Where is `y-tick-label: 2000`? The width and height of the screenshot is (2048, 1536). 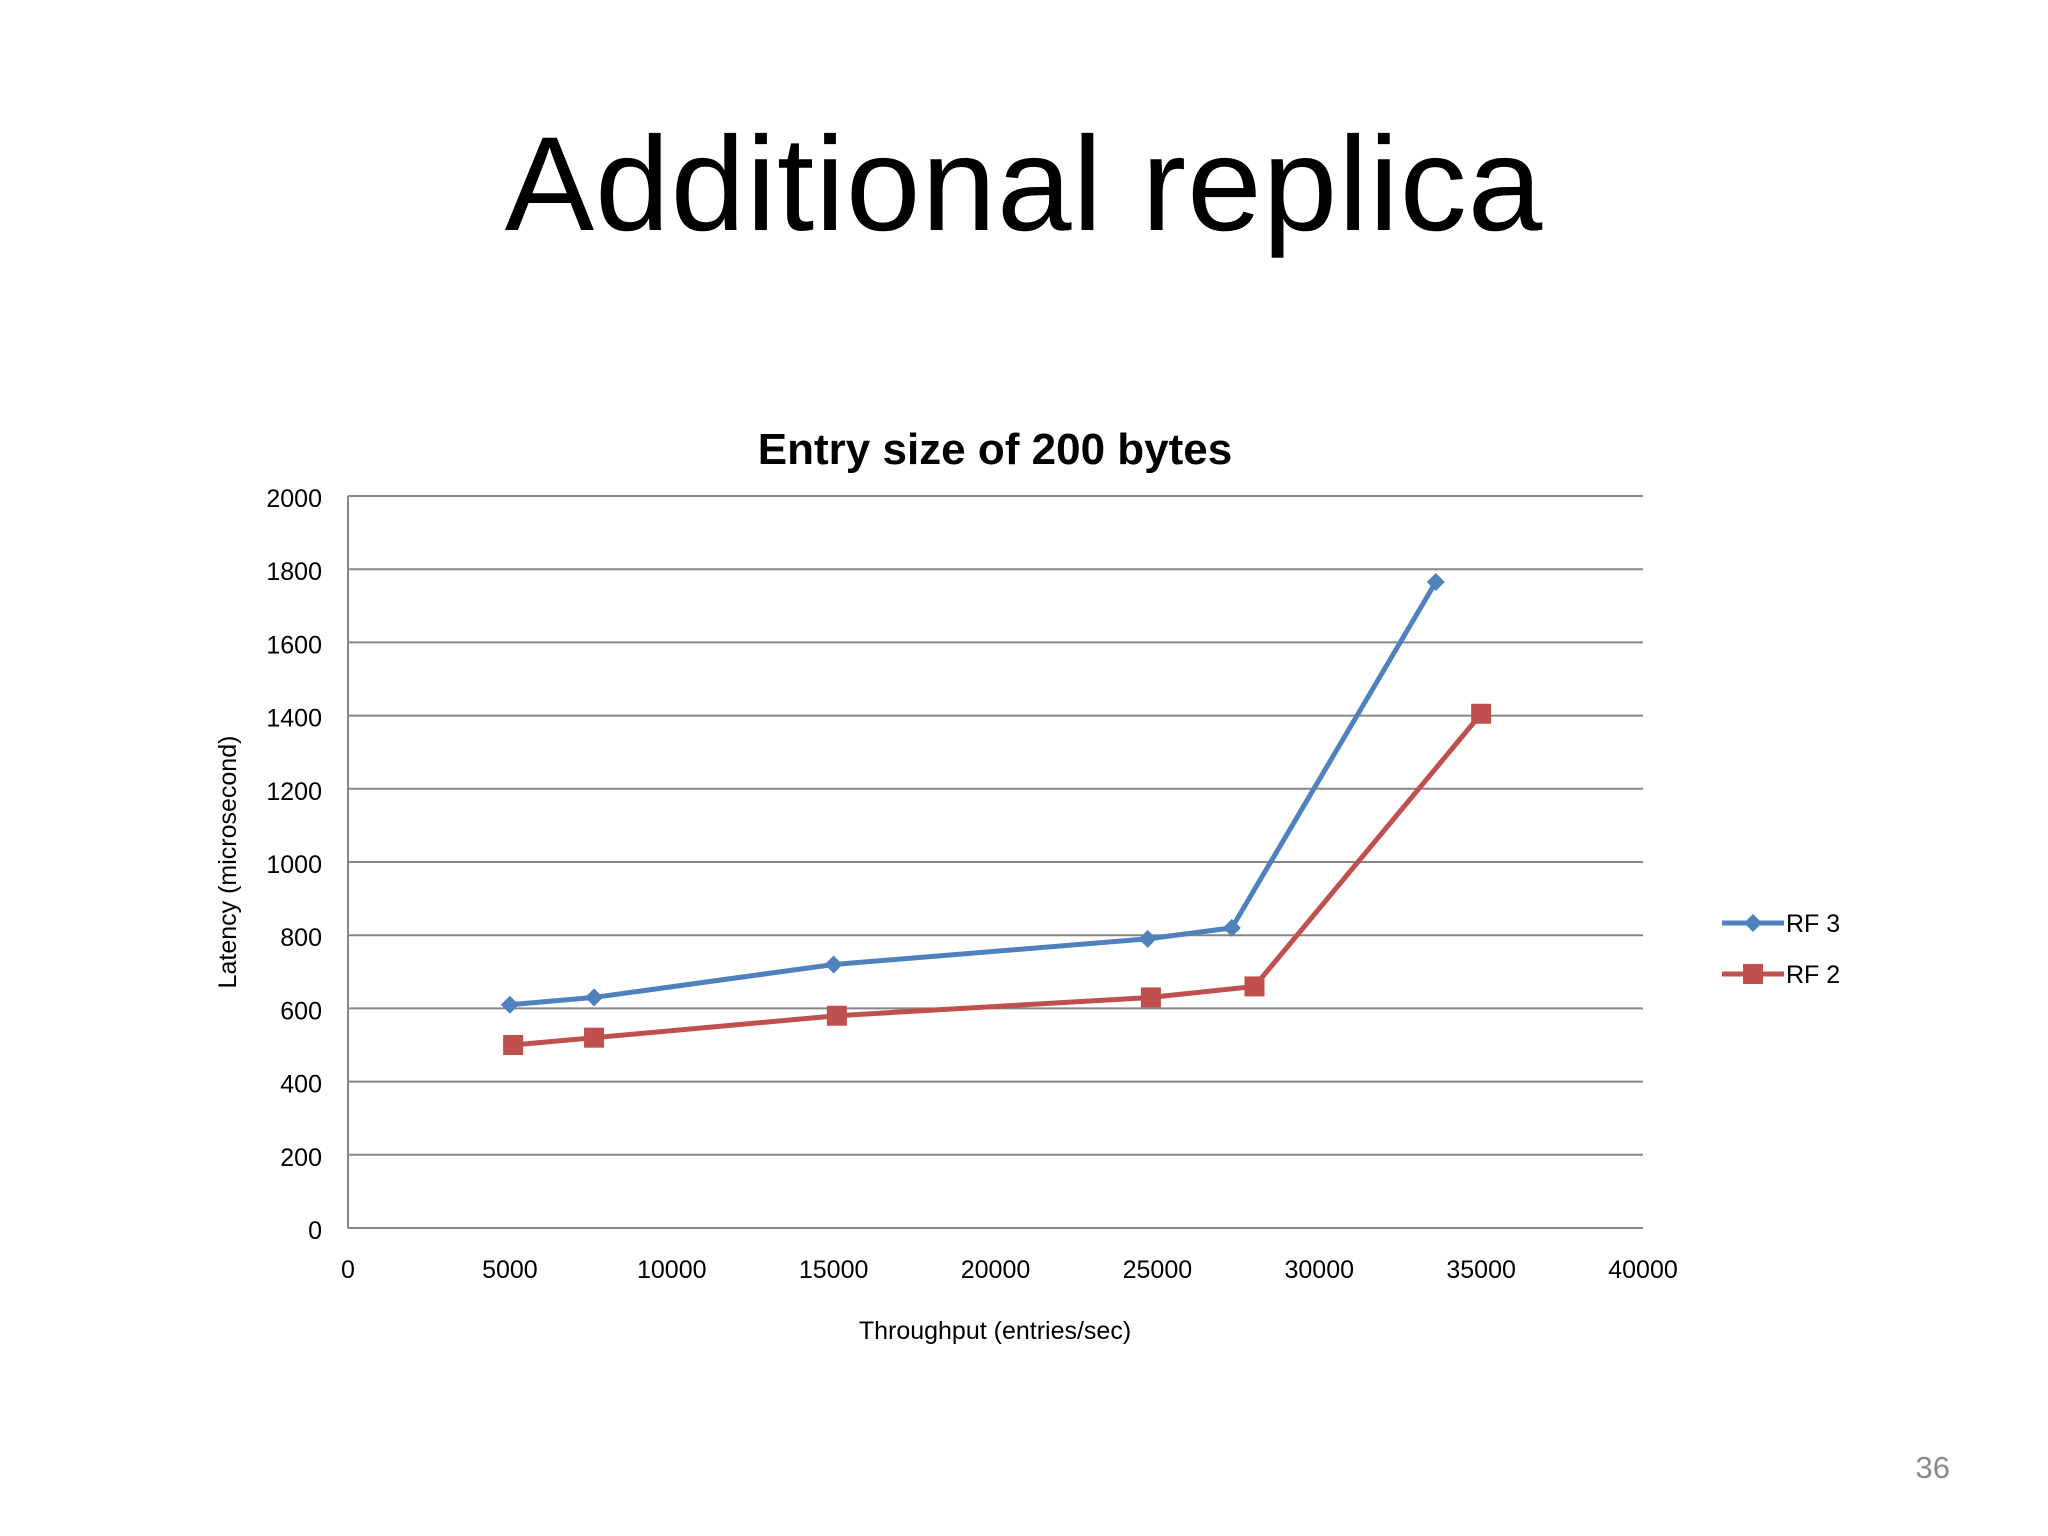
y-tick-label: 2000 is located at coordinates (294, 499).